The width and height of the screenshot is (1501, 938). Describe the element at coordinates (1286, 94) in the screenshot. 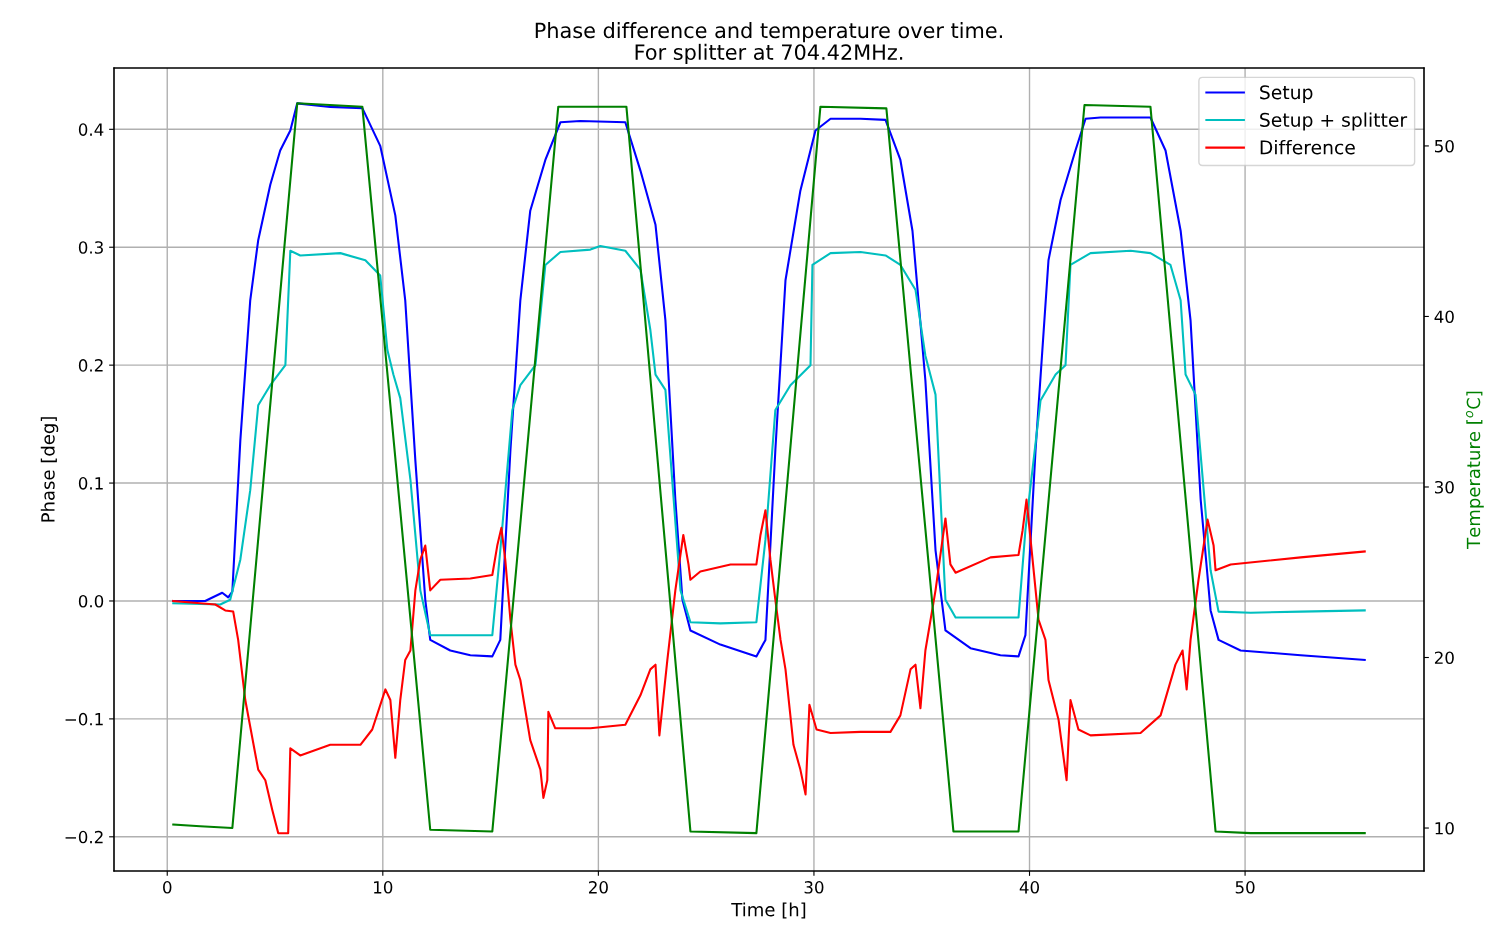

I see `legend-label: Setup` at that location.